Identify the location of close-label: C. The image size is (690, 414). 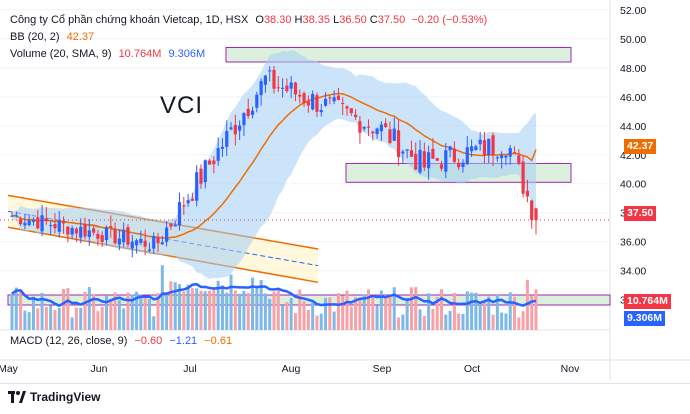
(373, 20).